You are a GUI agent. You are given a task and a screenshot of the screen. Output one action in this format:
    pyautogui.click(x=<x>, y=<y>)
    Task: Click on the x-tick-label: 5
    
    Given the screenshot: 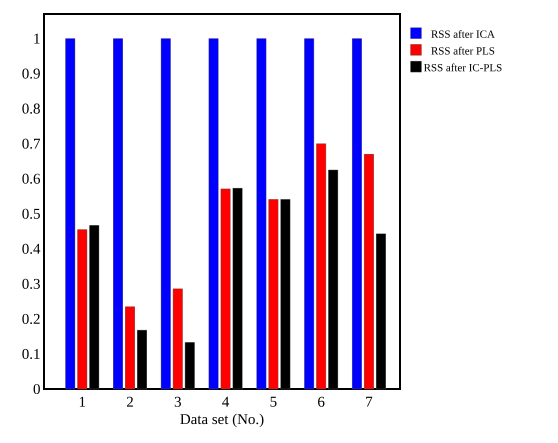 What is the action you would take?
    pyautogui.click(x=273, y=401)
    